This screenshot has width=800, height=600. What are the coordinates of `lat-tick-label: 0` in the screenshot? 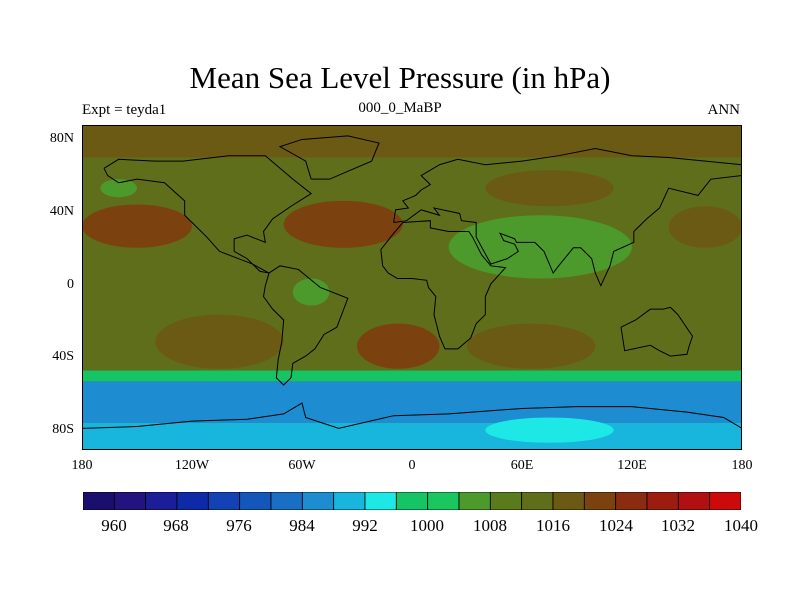 It's located at (70, 284).